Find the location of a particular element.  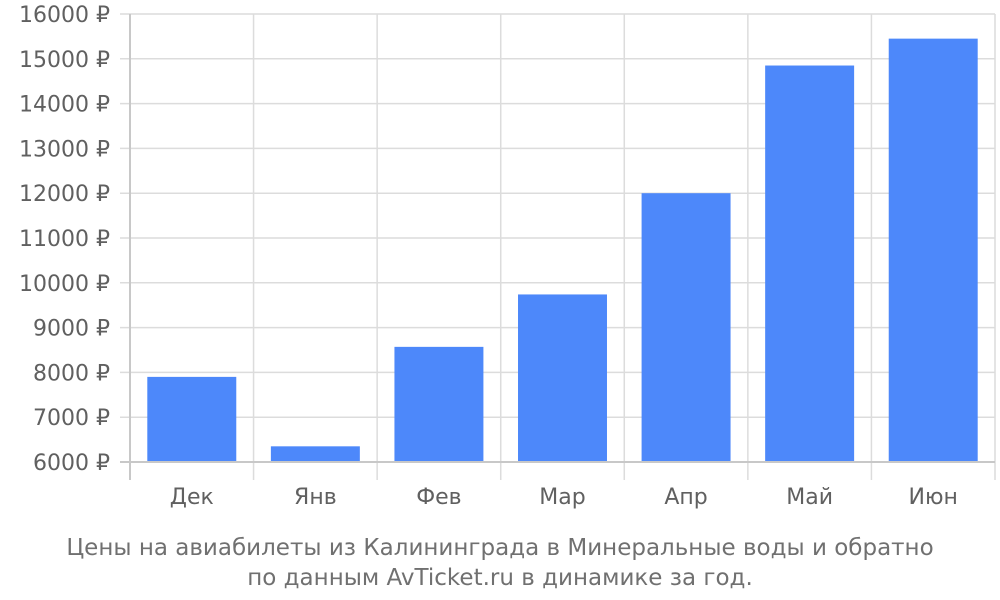

y-tick-label: 12000 ₽ is located at coordinates (64, 194).